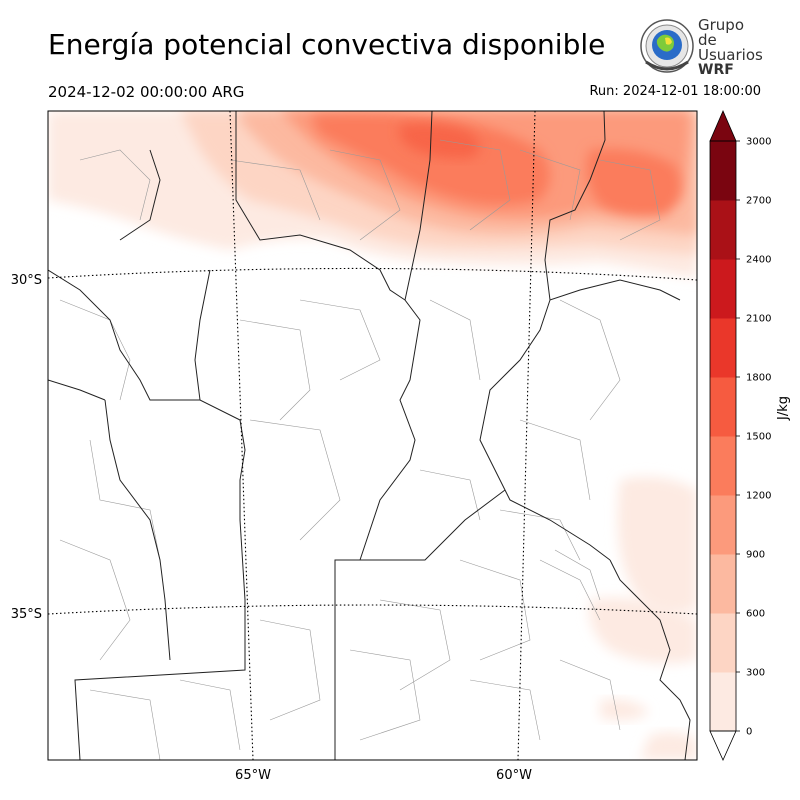 This screenshot has width=800, height=800. I want to click on colorbar-extend-min, so click(723, 745).